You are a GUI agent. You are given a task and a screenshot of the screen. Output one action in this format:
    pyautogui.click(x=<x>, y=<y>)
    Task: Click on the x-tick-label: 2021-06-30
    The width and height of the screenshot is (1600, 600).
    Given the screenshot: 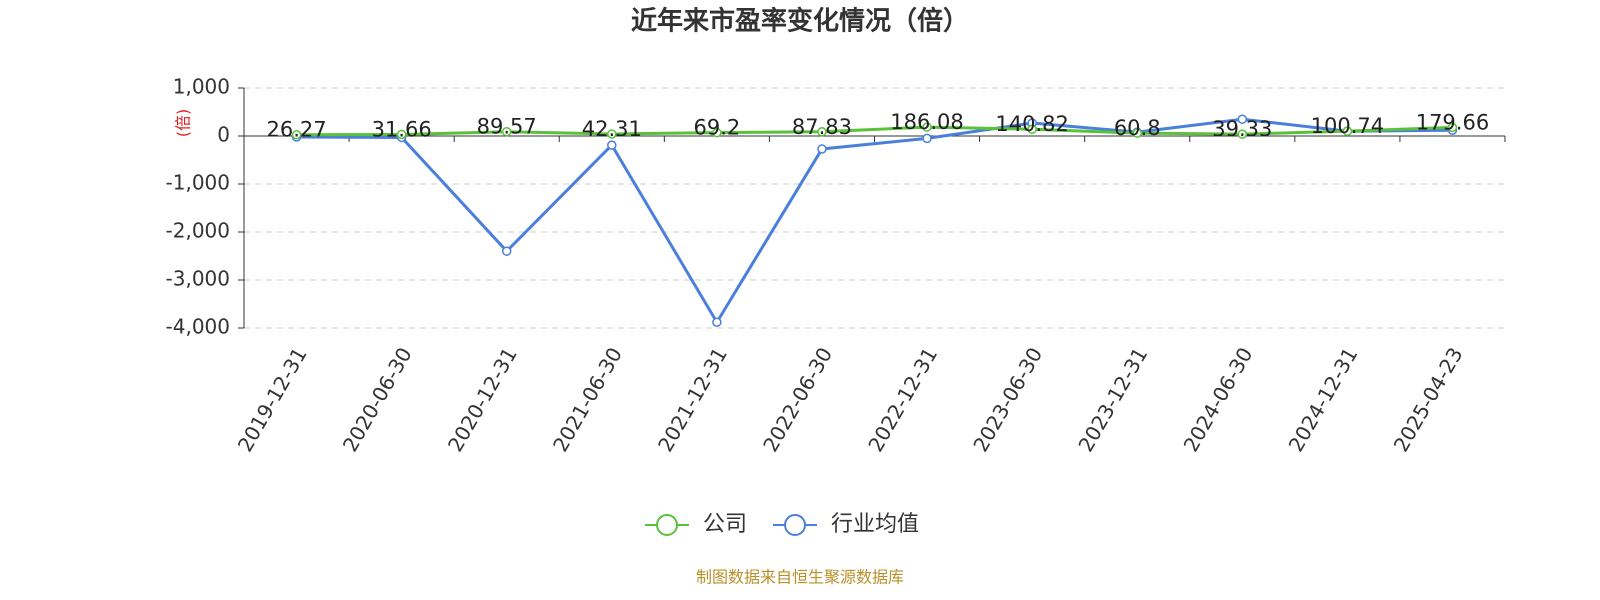 What is the action you would take?
    pyautogui.click(x=587, y=399)
    